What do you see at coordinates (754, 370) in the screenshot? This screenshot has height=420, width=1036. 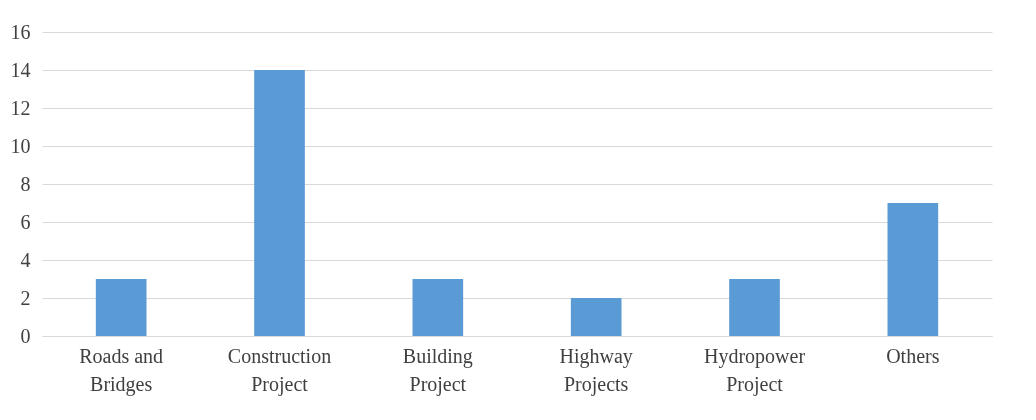 I see `x-tick-label: Hydropower Project` at bounding box center [754, 370].